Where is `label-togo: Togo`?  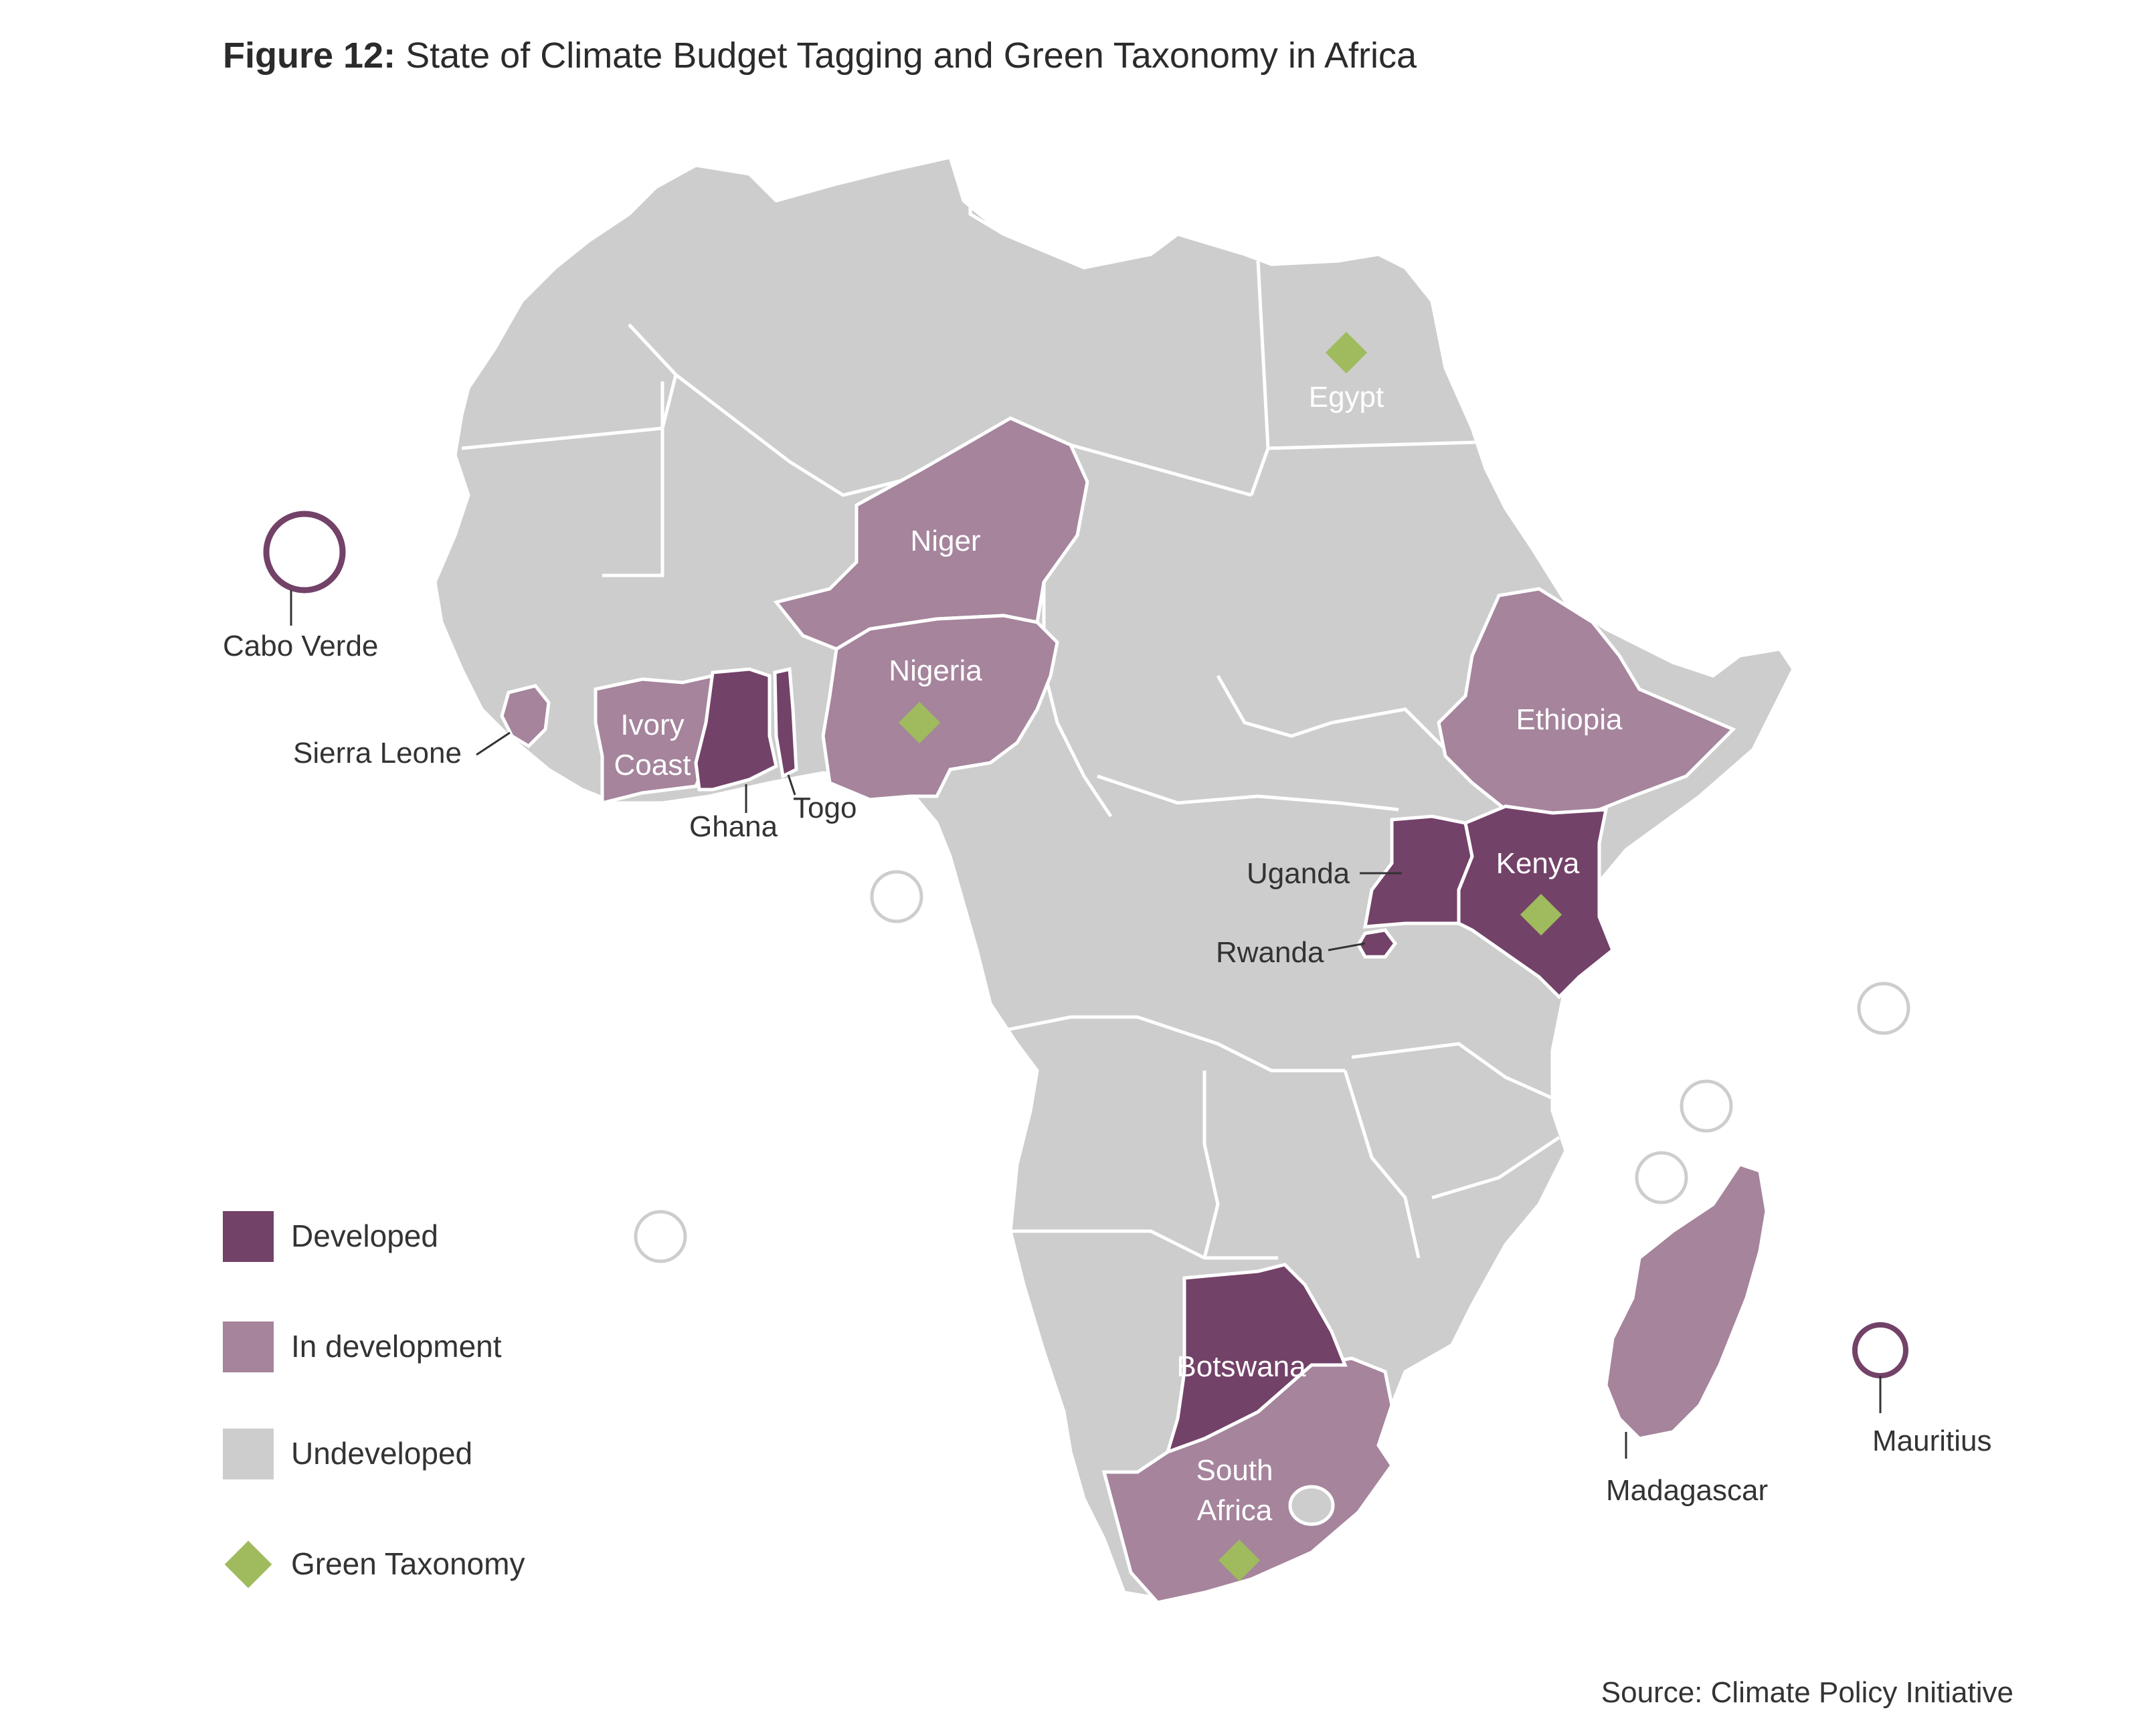 label-togo: Togo is located at coordinates (825, 808).